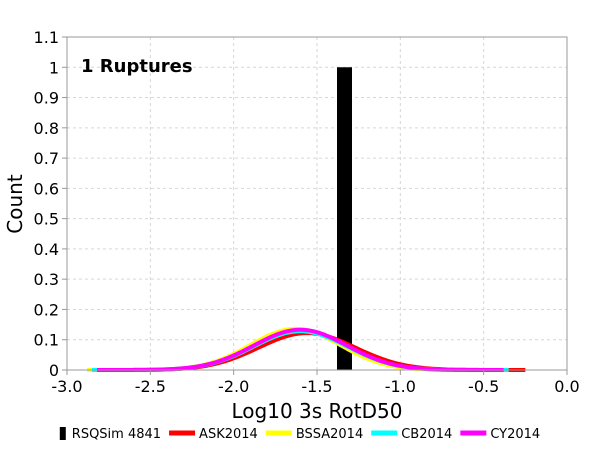 This screenshot has height=450, width=600. Describe the element at coordinates (15, 204) in the screenshot. I see `y-axis-title: Count` at that location.